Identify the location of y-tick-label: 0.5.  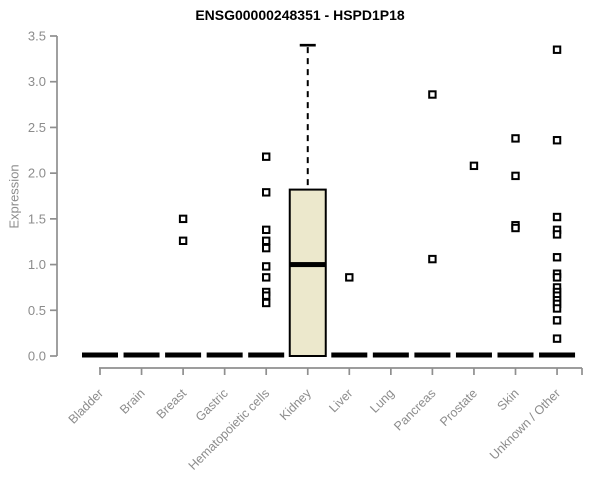
(37, 310).